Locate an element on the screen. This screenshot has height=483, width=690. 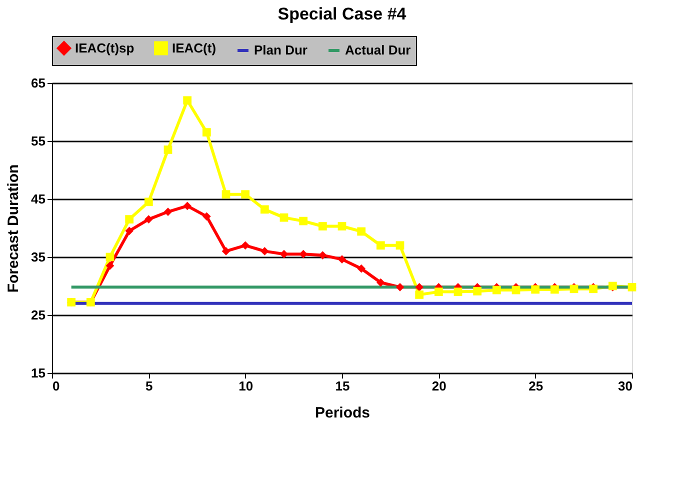
x-tick-label: 25 is located at coordinates (536, 386).